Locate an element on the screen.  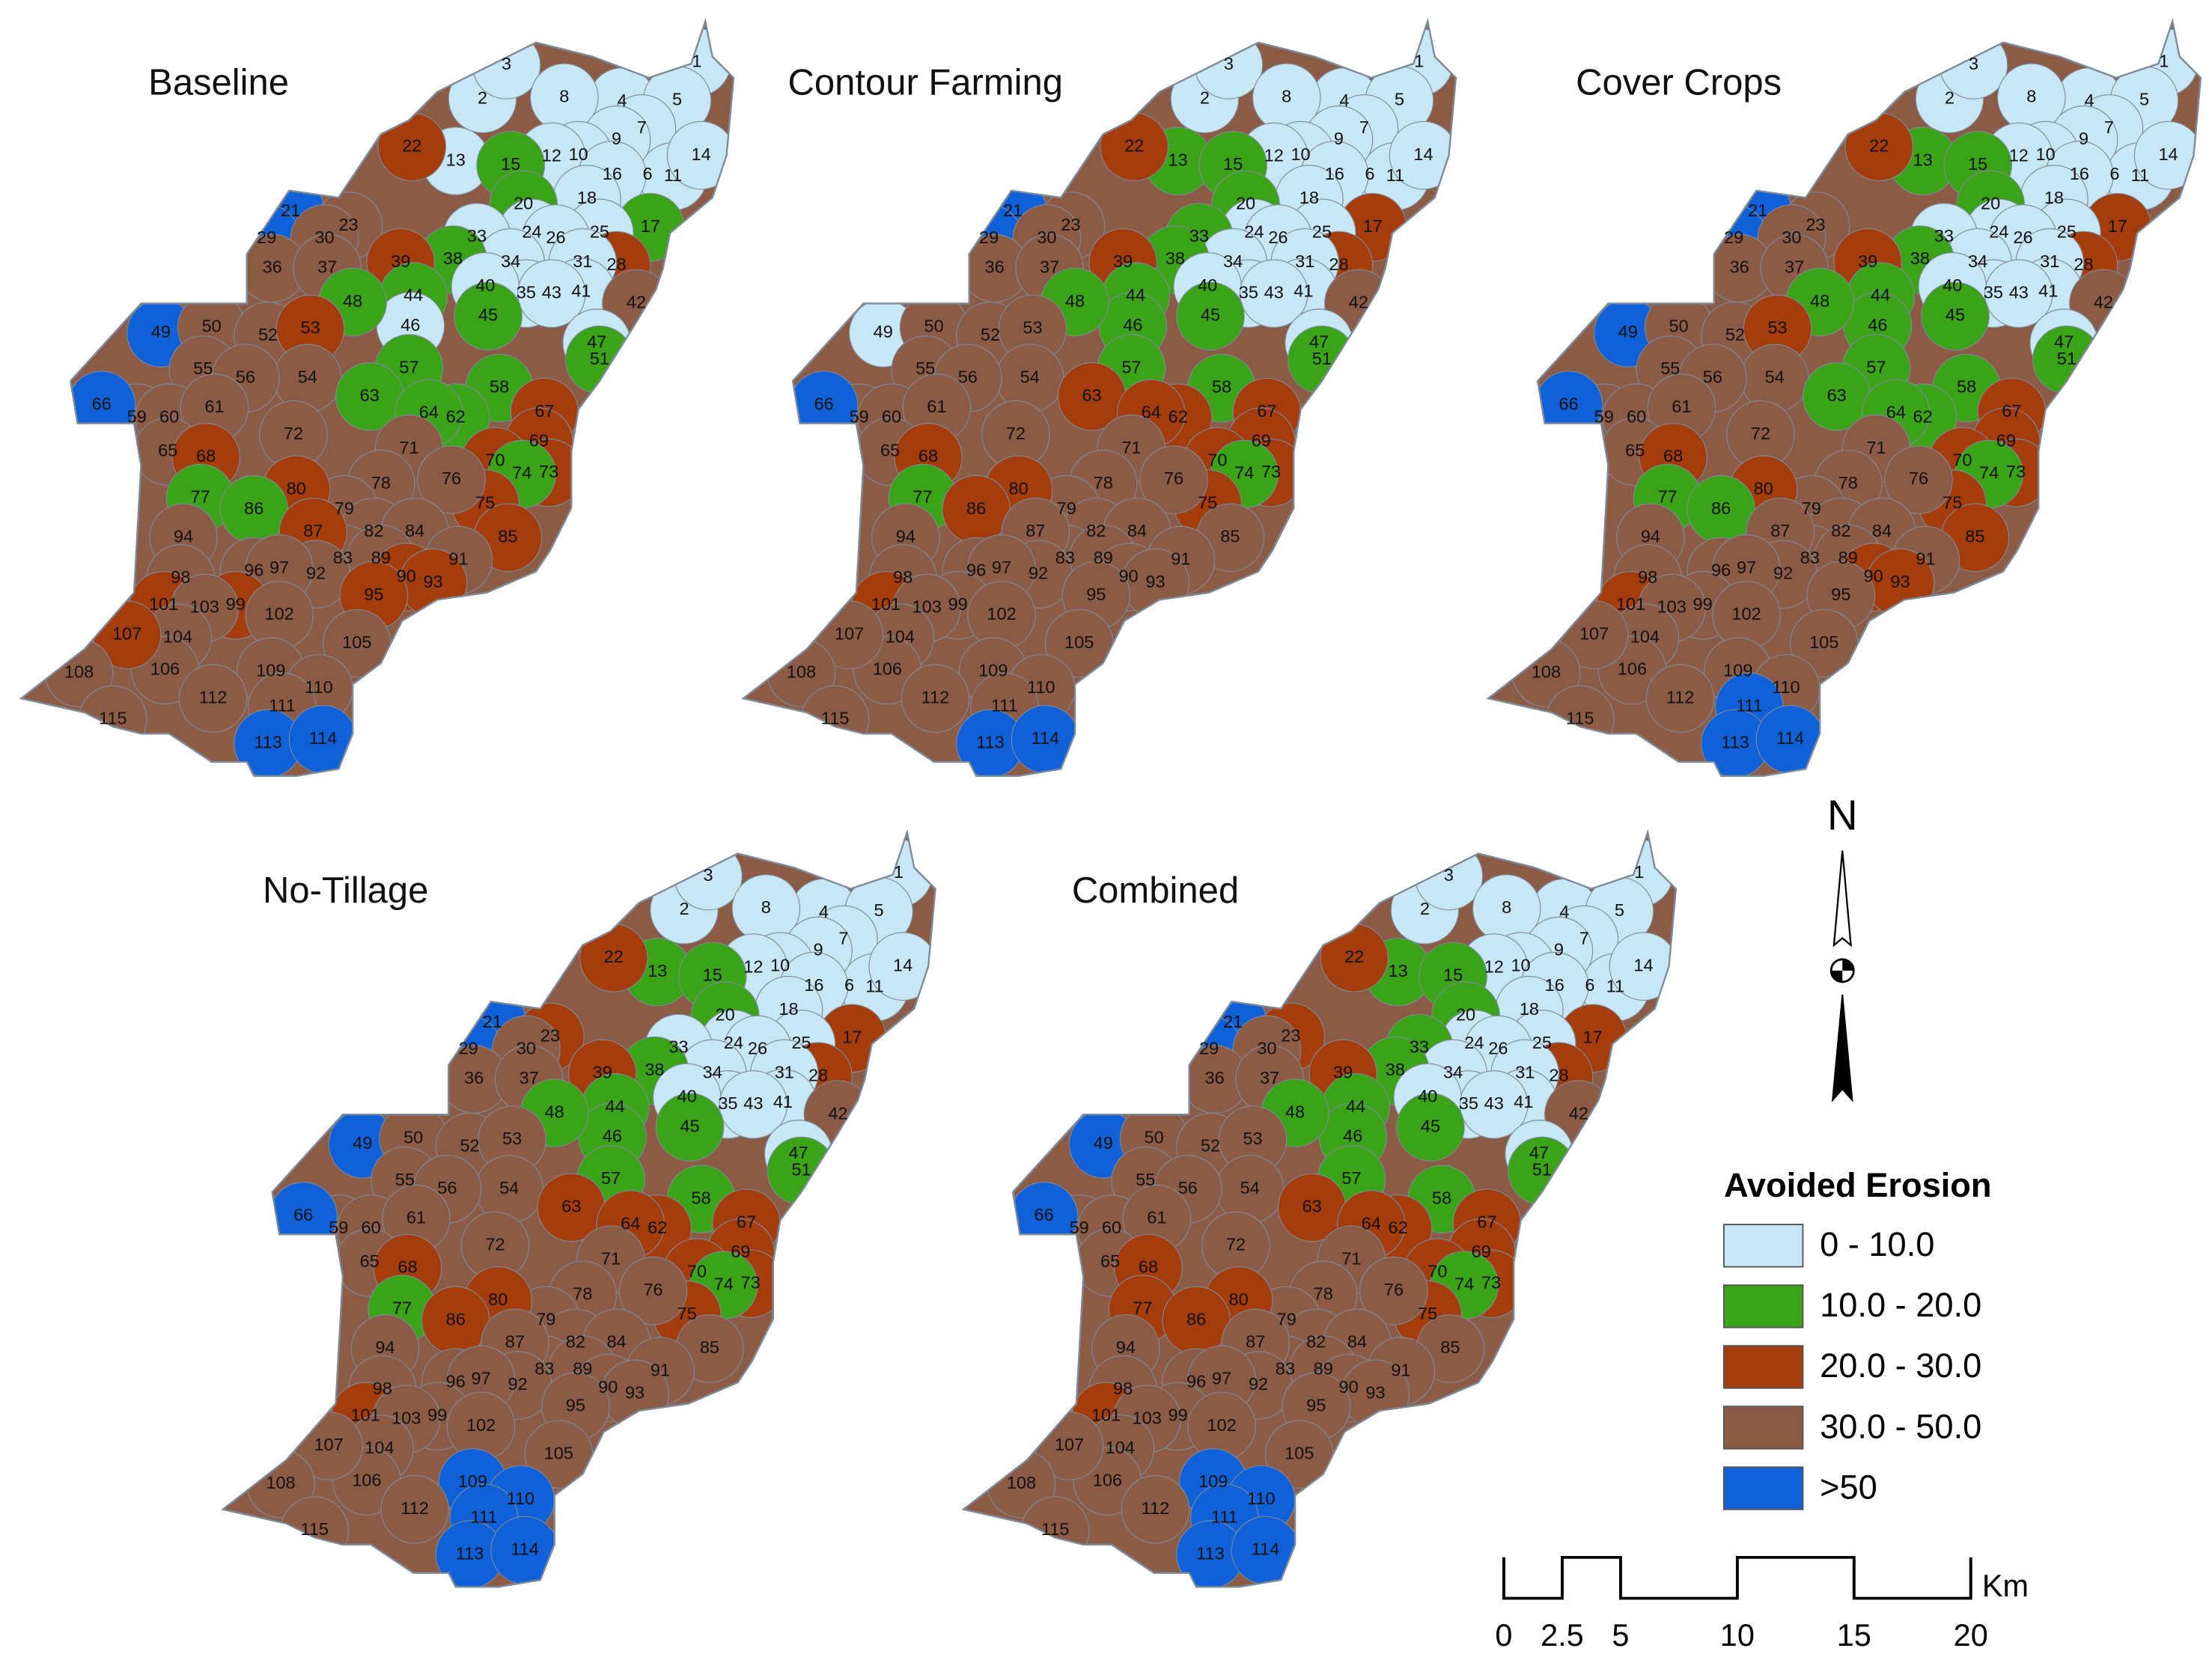
subbasin-label: 91 is located at coordinates (1400, 1369).